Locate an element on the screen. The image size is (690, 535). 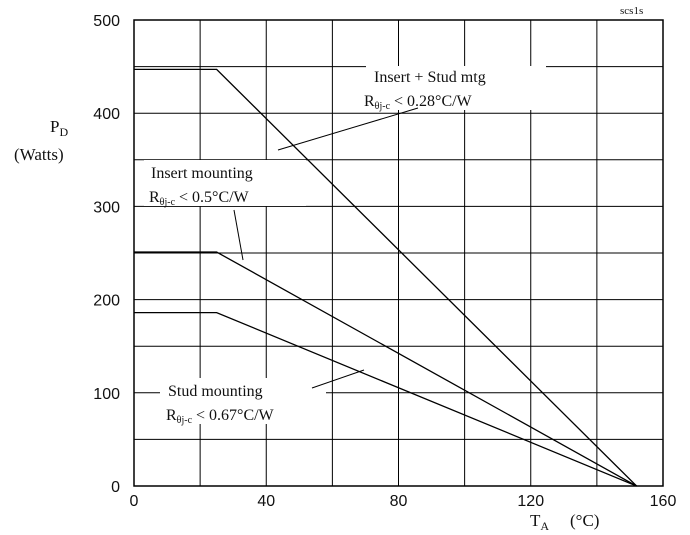
x-tick-label: 80 is located at coordinates (399, 501).